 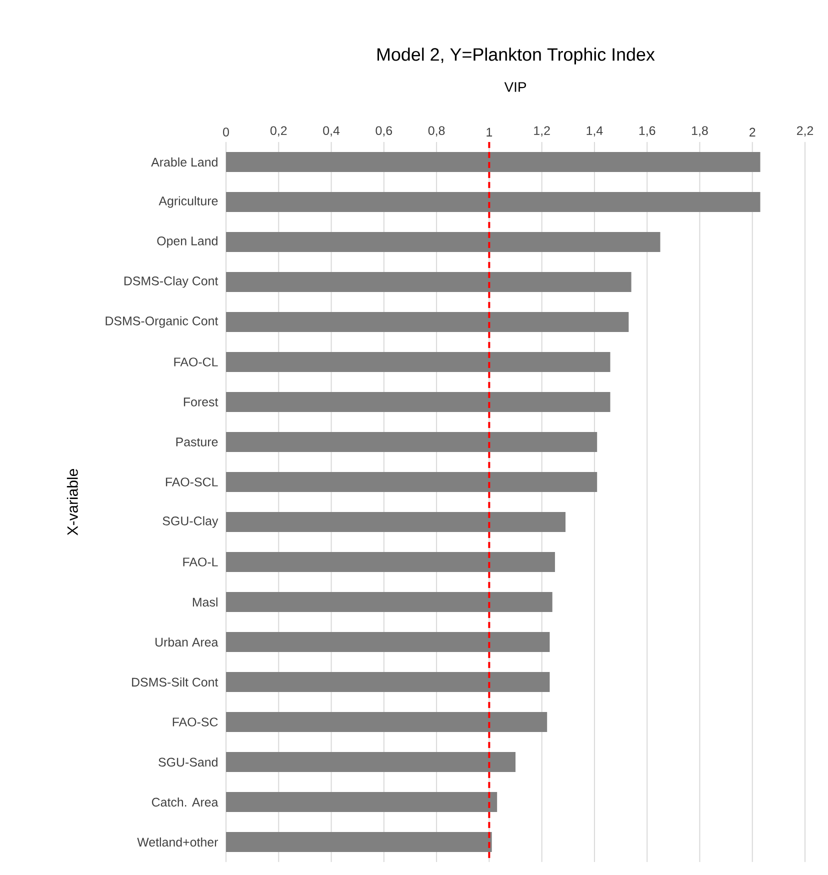 I want to click on x-tick-label: 2, so click(x=753, y=132).